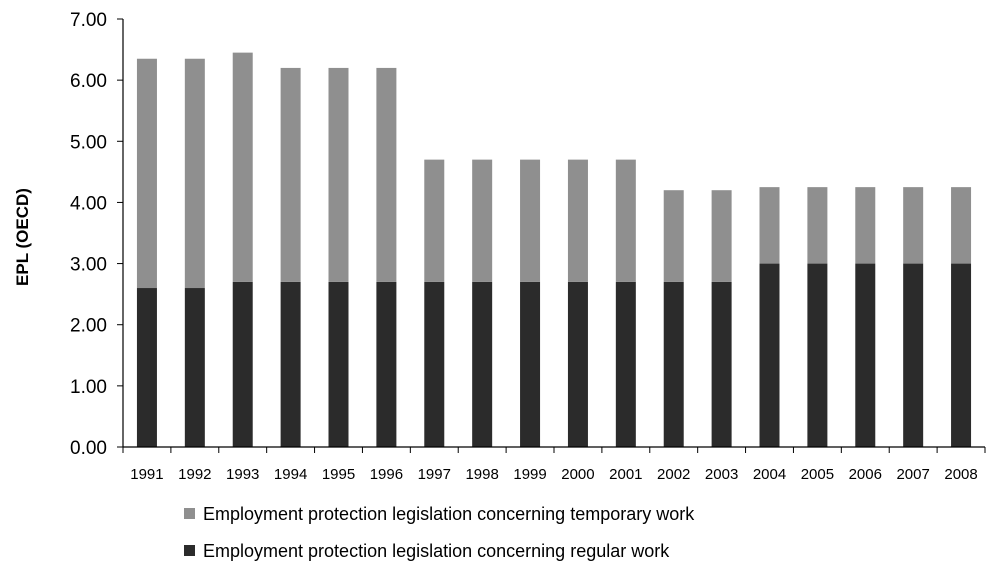 The height and width of the screenshot is (564, 990). Describe the element at coordinates (22, 237) in the screenshot. I see `y-axis-title: EPL (OECD)` at that location.